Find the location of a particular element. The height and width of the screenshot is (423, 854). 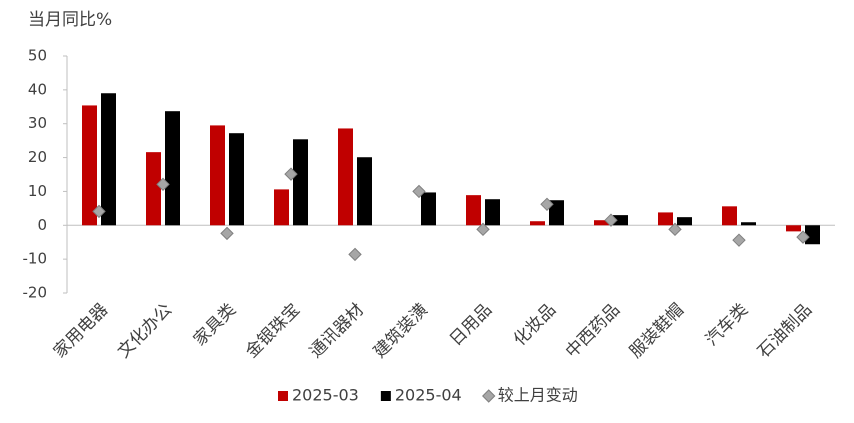

x-tick-label: 汽车类 is located at coordinates (727, 325).